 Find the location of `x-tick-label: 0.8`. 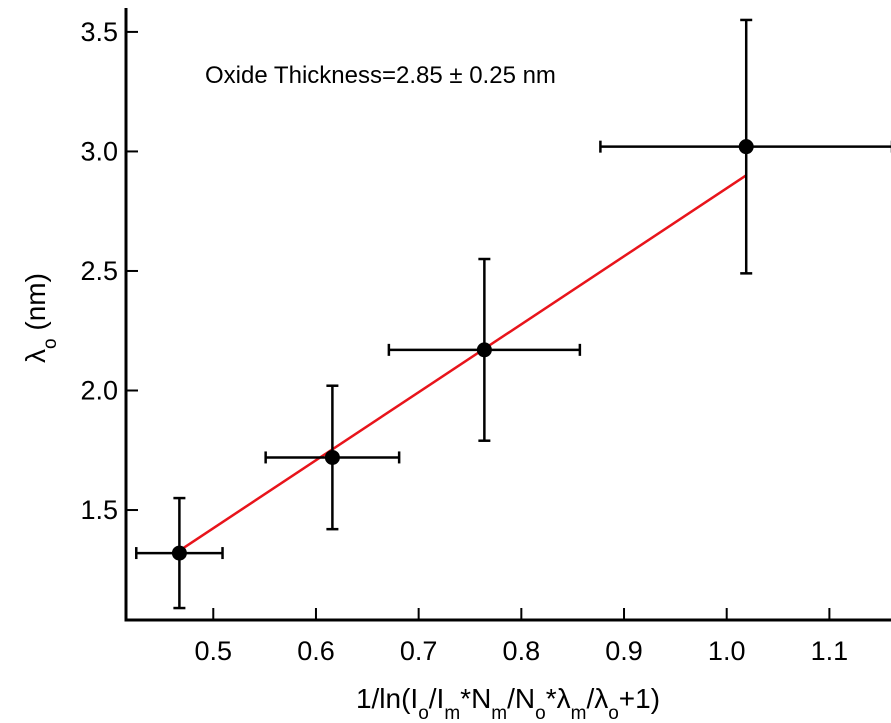

x-tick-label: 0.8 is located at coordinates (522, 651).